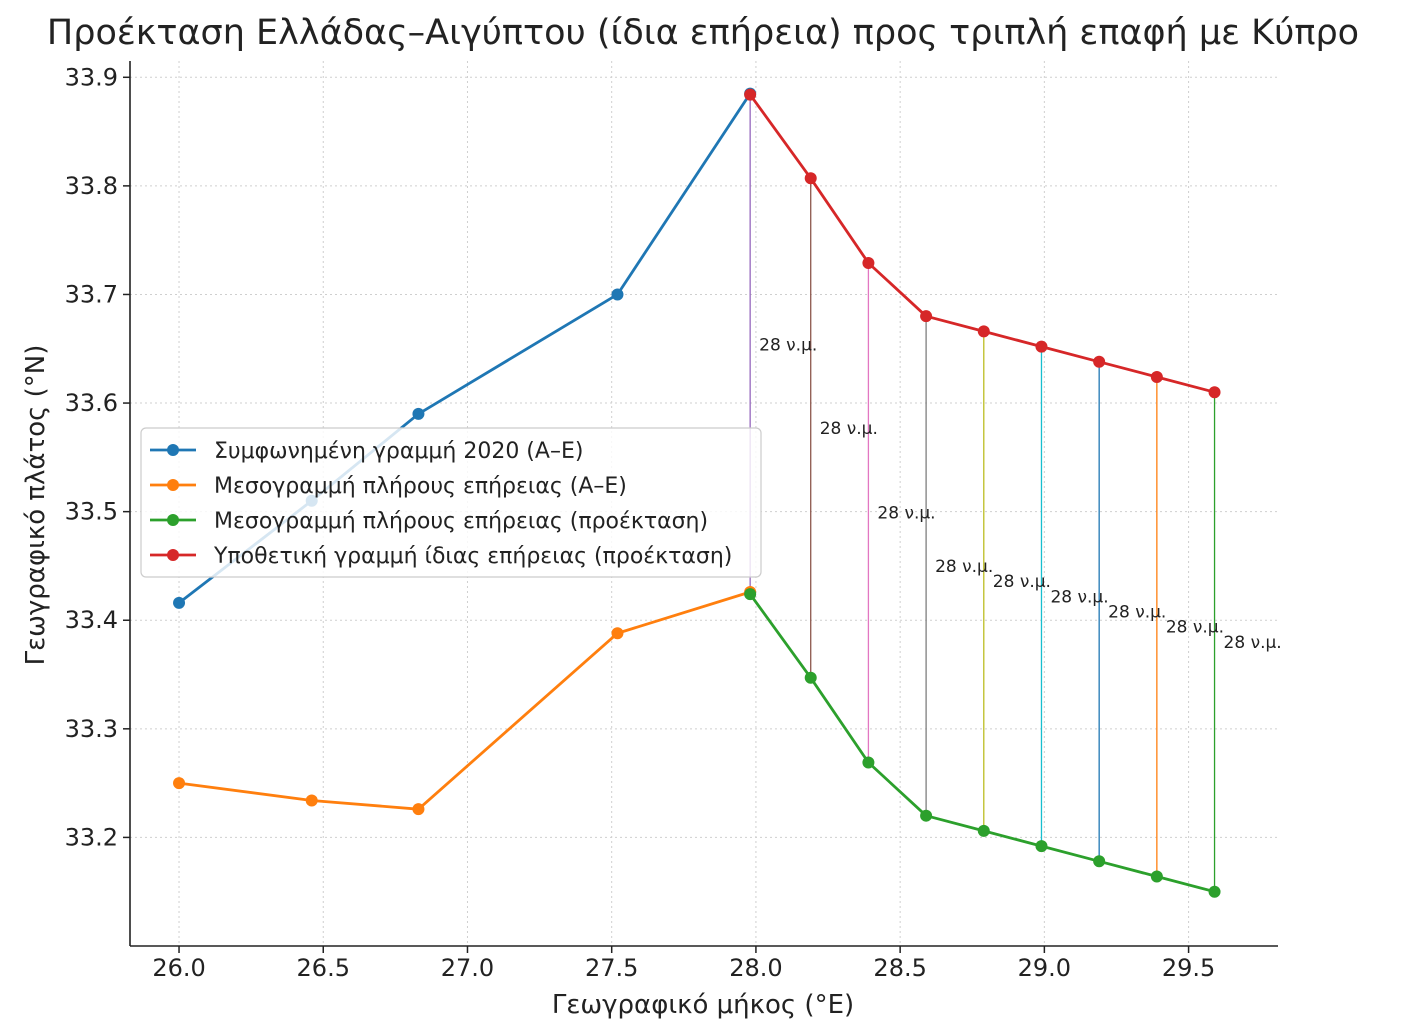 This screenshot has height=1036, width=1407. Describe the element at coordinates (91, 77) in the screenshot. I see `y-tick-label: 33.9` at that location.